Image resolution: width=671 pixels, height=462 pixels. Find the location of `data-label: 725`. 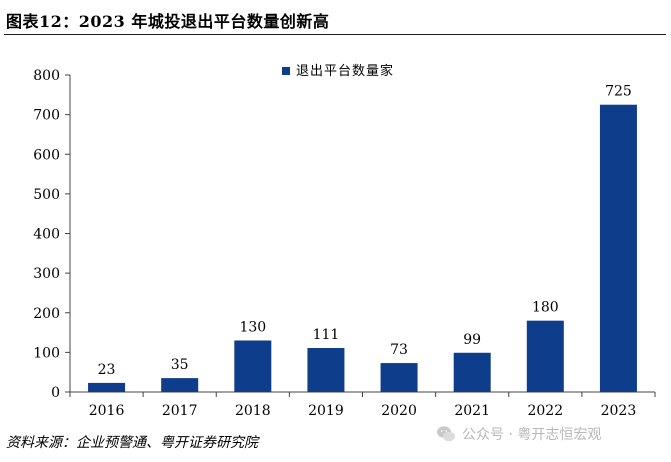

data-label: 725 is located at coordinates (618, 92).